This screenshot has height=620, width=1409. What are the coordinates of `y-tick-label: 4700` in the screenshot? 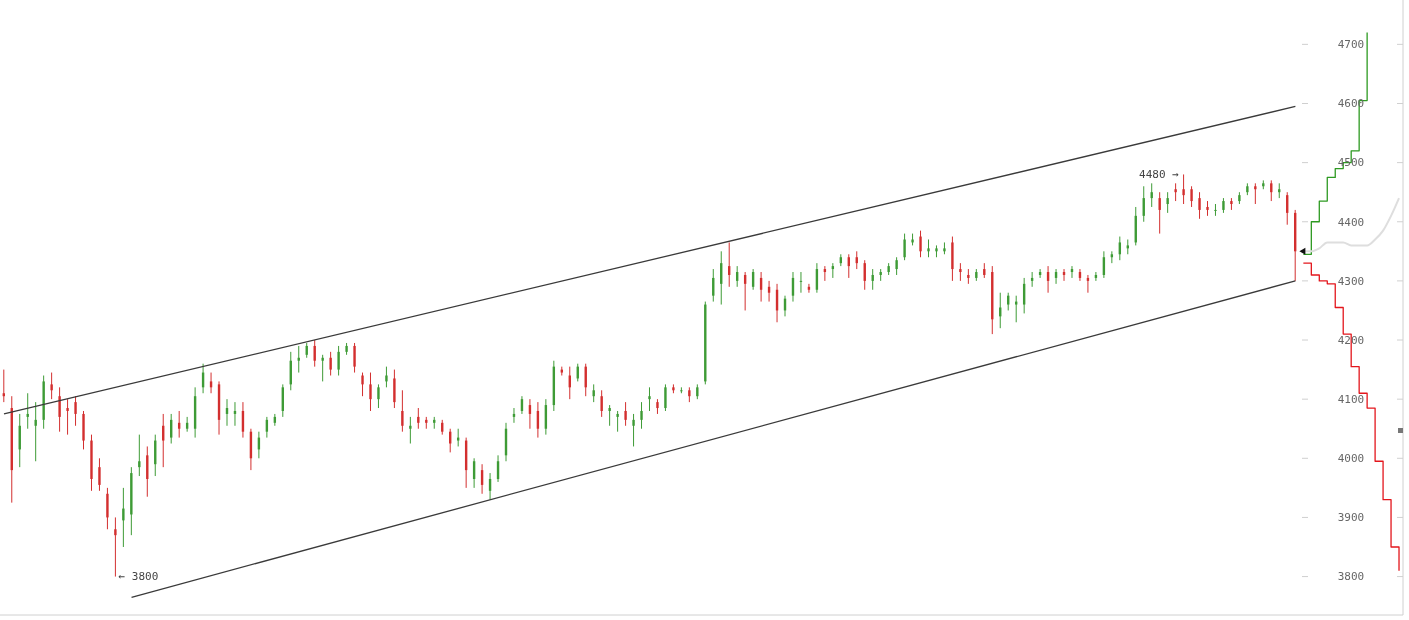 It's located at (1351, 45).